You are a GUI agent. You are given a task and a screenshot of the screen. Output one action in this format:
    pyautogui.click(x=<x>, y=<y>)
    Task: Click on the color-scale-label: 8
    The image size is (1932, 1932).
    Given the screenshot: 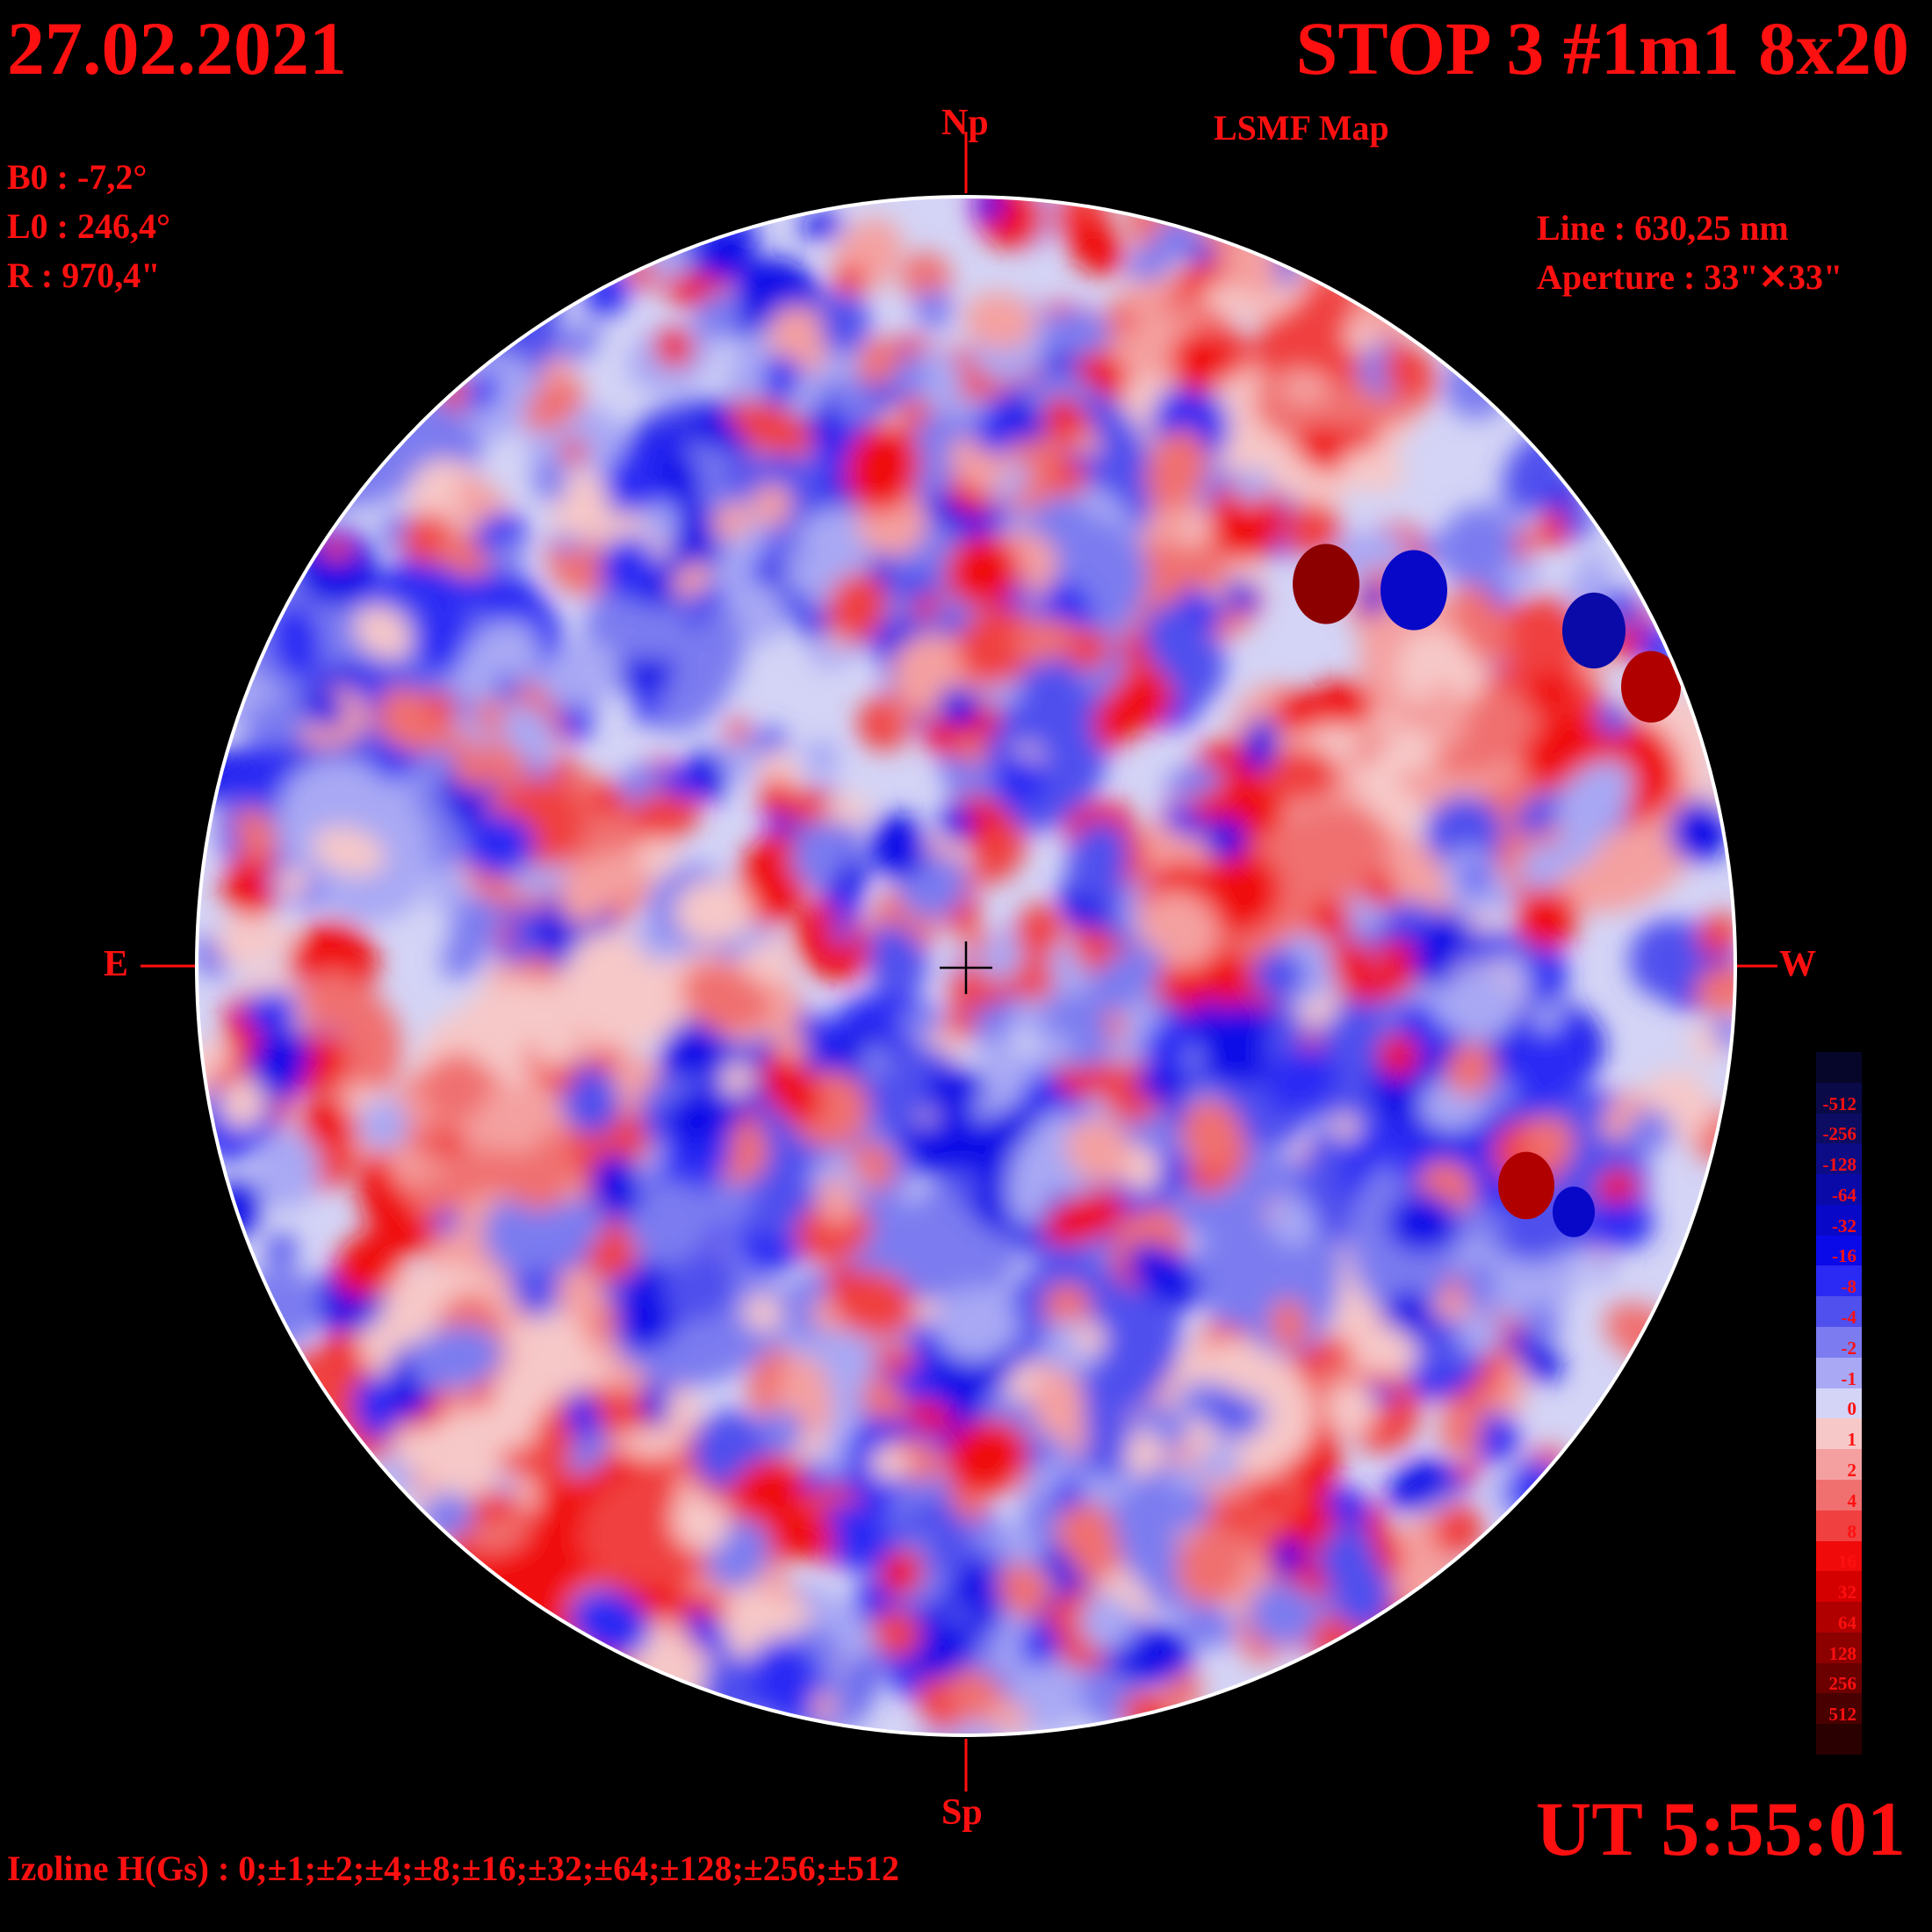 What is the action you would take?
    pyautogui.click(x=1852, y=1531)
    